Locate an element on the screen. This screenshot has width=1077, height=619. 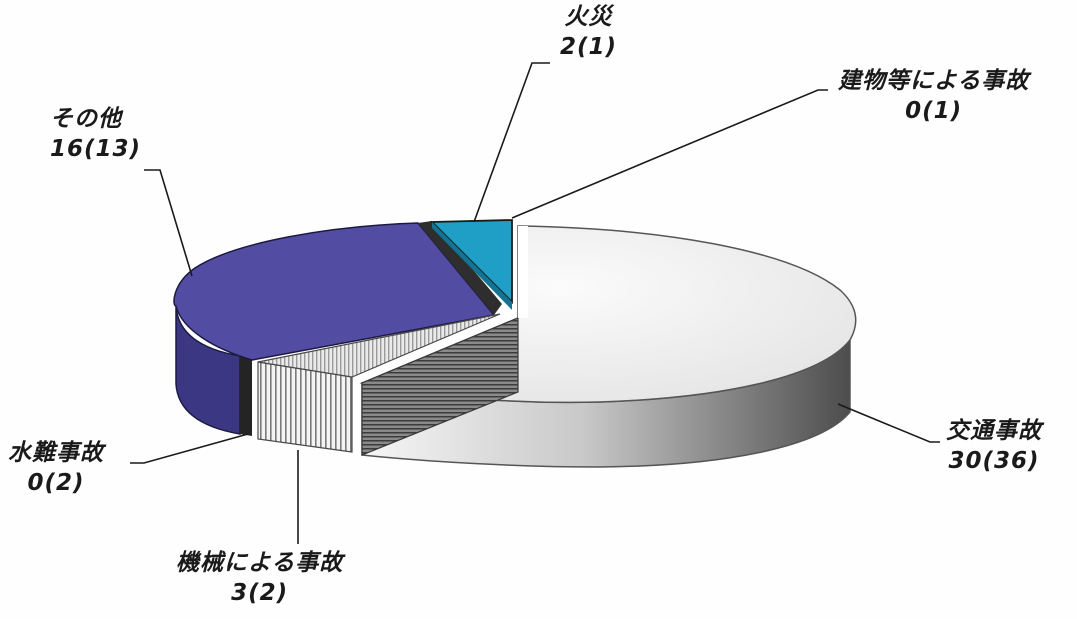
slice-label: 水難事故 is located at coordinates (56, 453).